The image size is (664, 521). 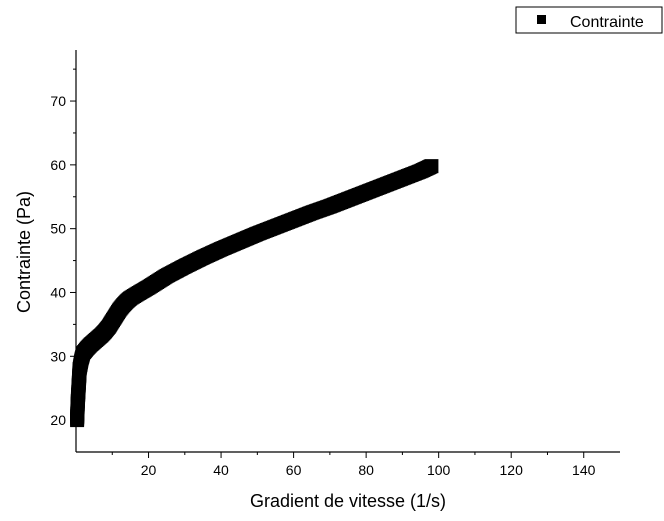 I want to click on x-axis-label: Gradient de vitesse (1/s), so click(x=348, y=501).